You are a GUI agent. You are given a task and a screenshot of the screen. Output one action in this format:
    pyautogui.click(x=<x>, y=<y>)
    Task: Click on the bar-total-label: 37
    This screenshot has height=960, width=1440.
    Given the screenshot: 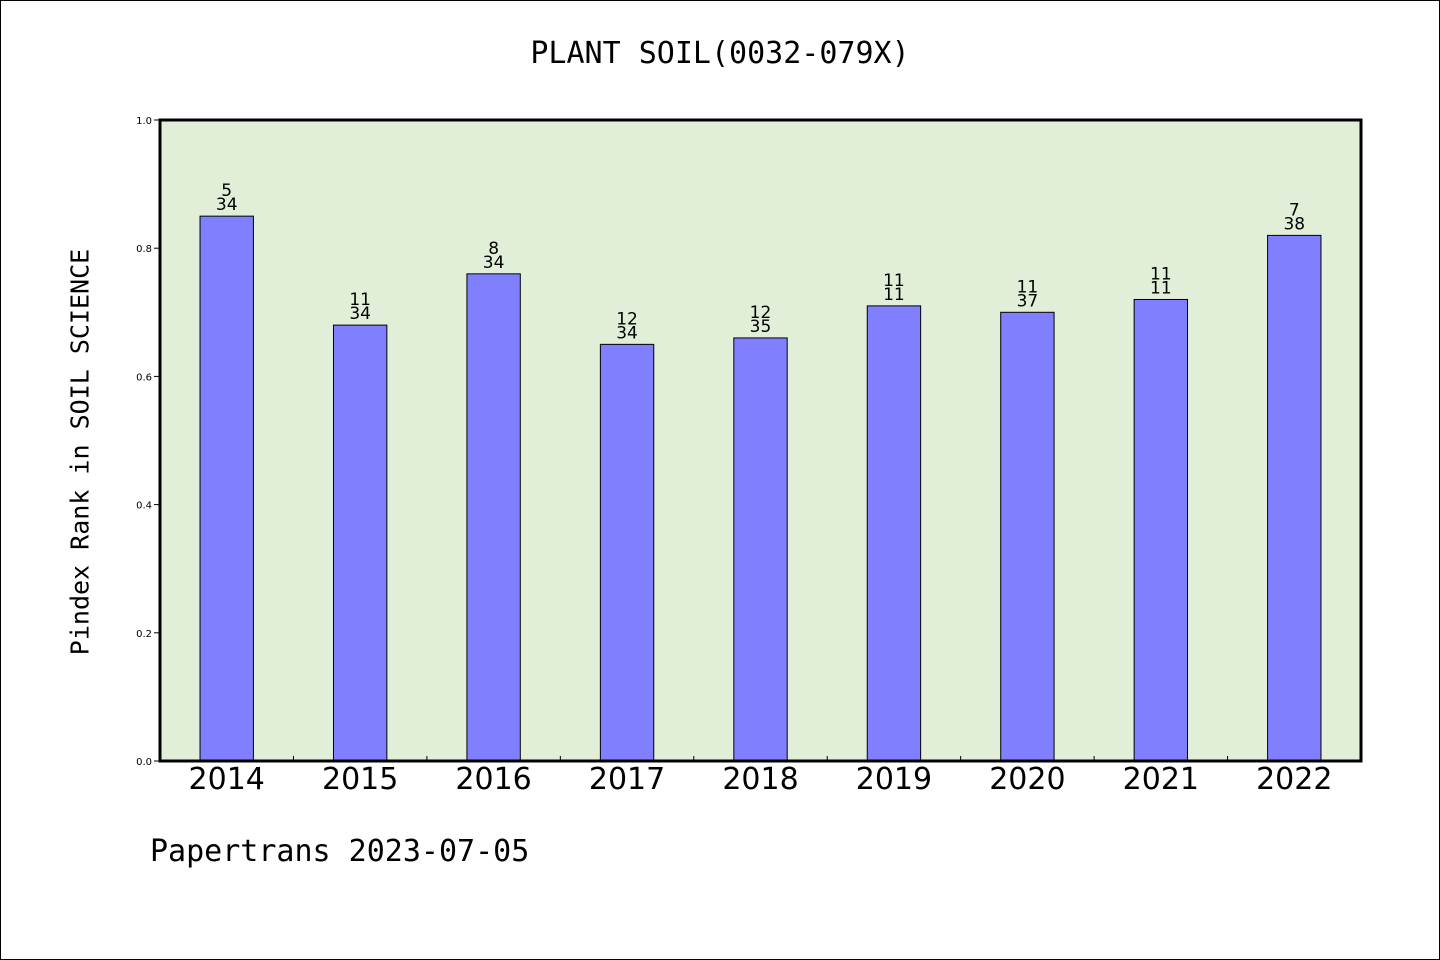 What is the action you would take?
    pyautogui.click(x=1028, y=301)
    